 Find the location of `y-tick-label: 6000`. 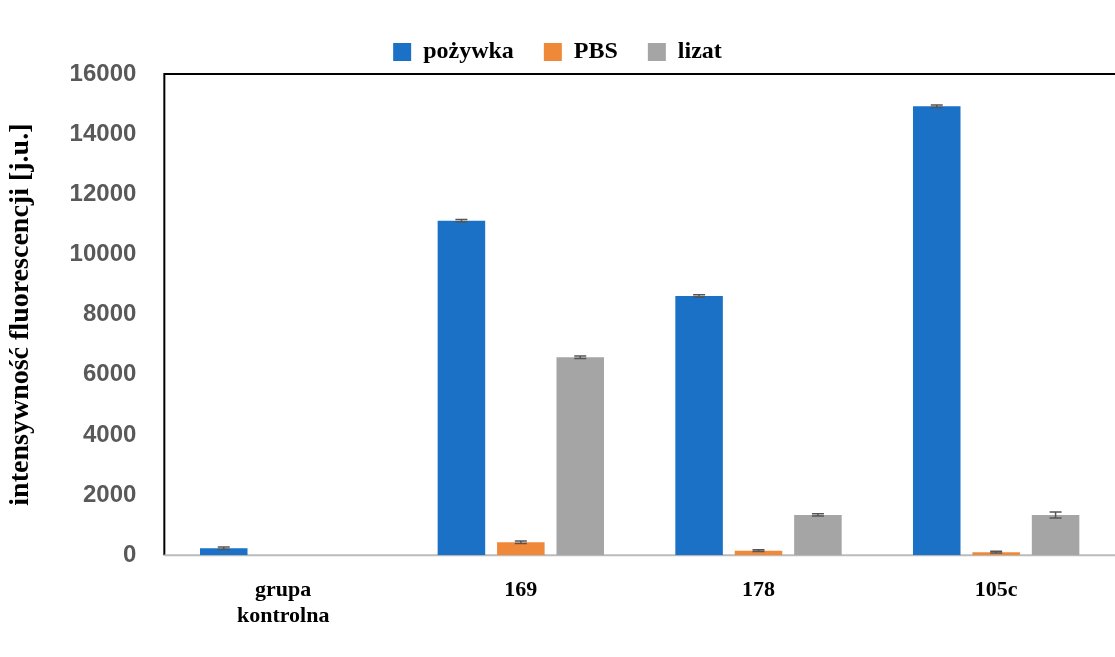

y-tick-label: 6000 is located at coordinates (109, 373).